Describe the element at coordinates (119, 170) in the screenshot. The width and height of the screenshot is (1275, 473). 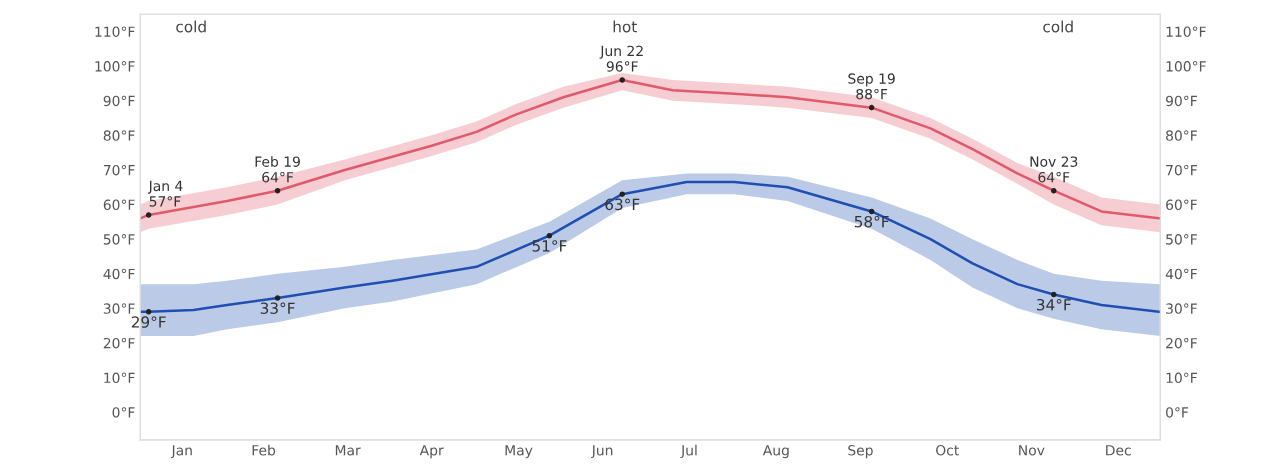
I see `y-tick-label: 70°F` at that location.